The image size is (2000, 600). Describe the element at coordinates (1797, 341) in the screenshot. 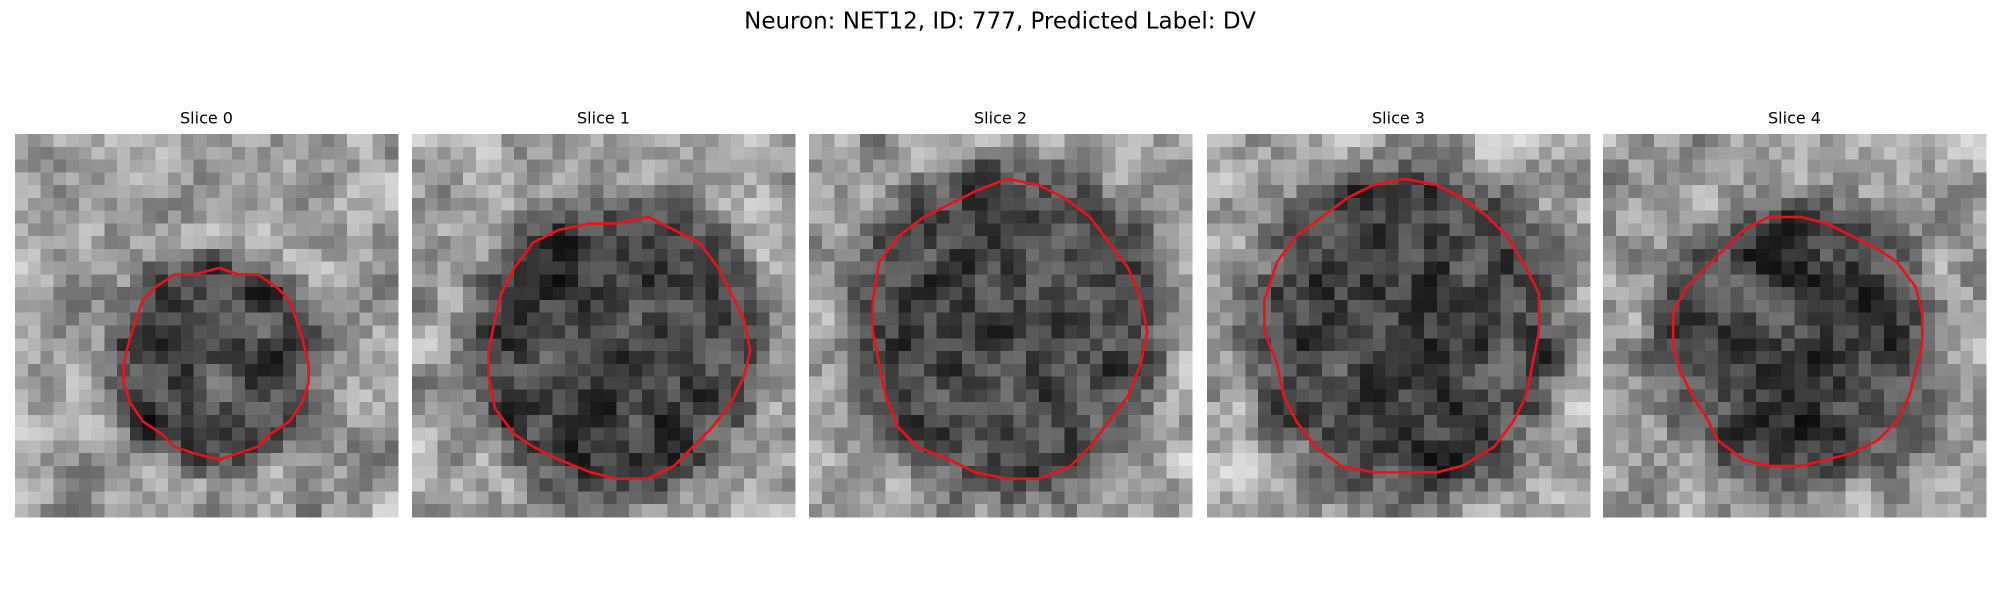

I see `segmentation-contour` at that location.